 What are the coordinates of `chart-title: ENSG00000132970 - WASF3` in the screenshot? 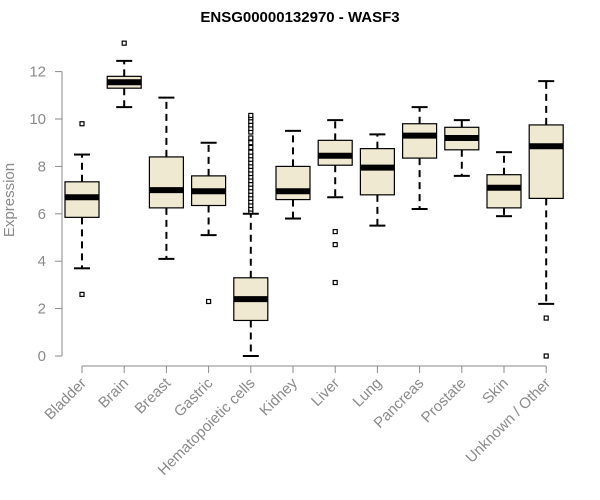 It's located at (299, 17).